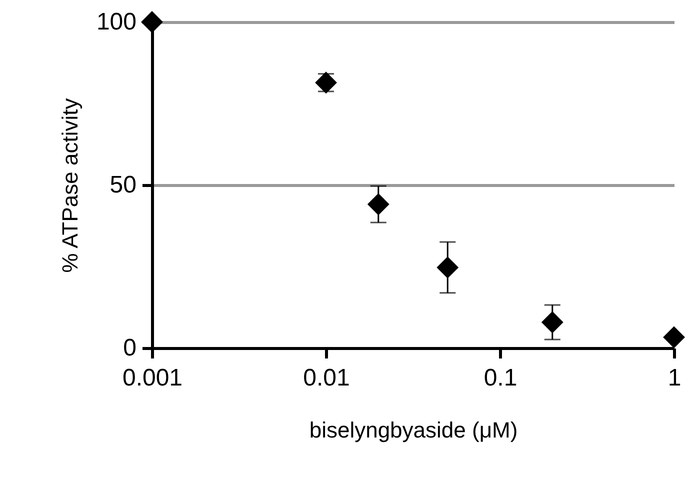 The height and width of the screenshot is (485, 690). Describe the element at coordinates (326, 378) in the screenshot. I see `x-tick-label: 0.01` at that location.